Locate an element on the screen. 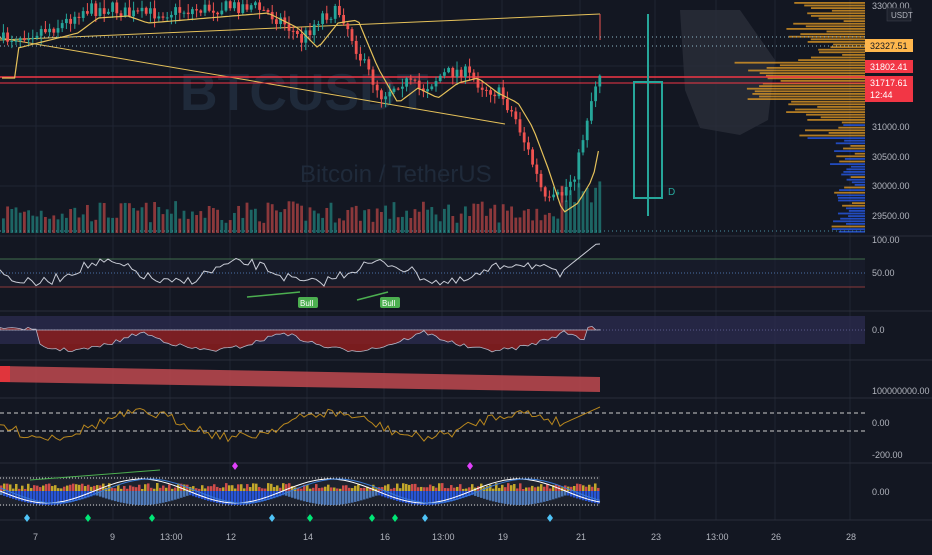  oscillator-pane is located at coordinates (432, 334).